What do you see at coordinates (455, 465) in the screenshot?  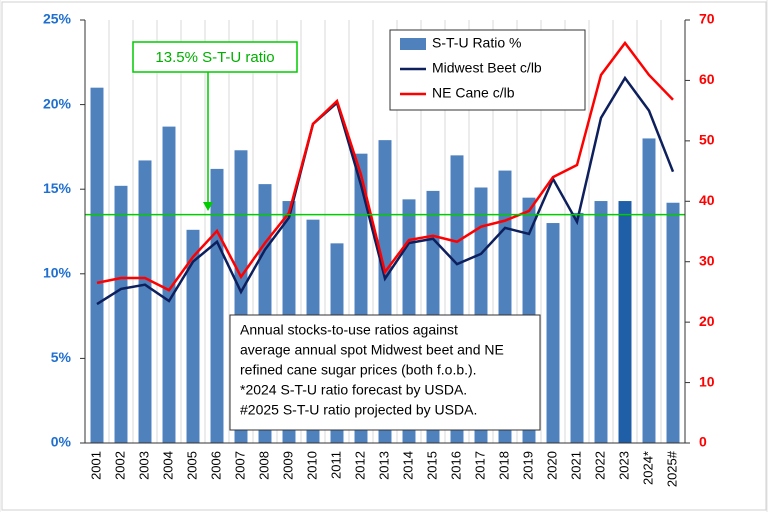 I see `x-tick-label: 2016` at bounding box center [455, 465].